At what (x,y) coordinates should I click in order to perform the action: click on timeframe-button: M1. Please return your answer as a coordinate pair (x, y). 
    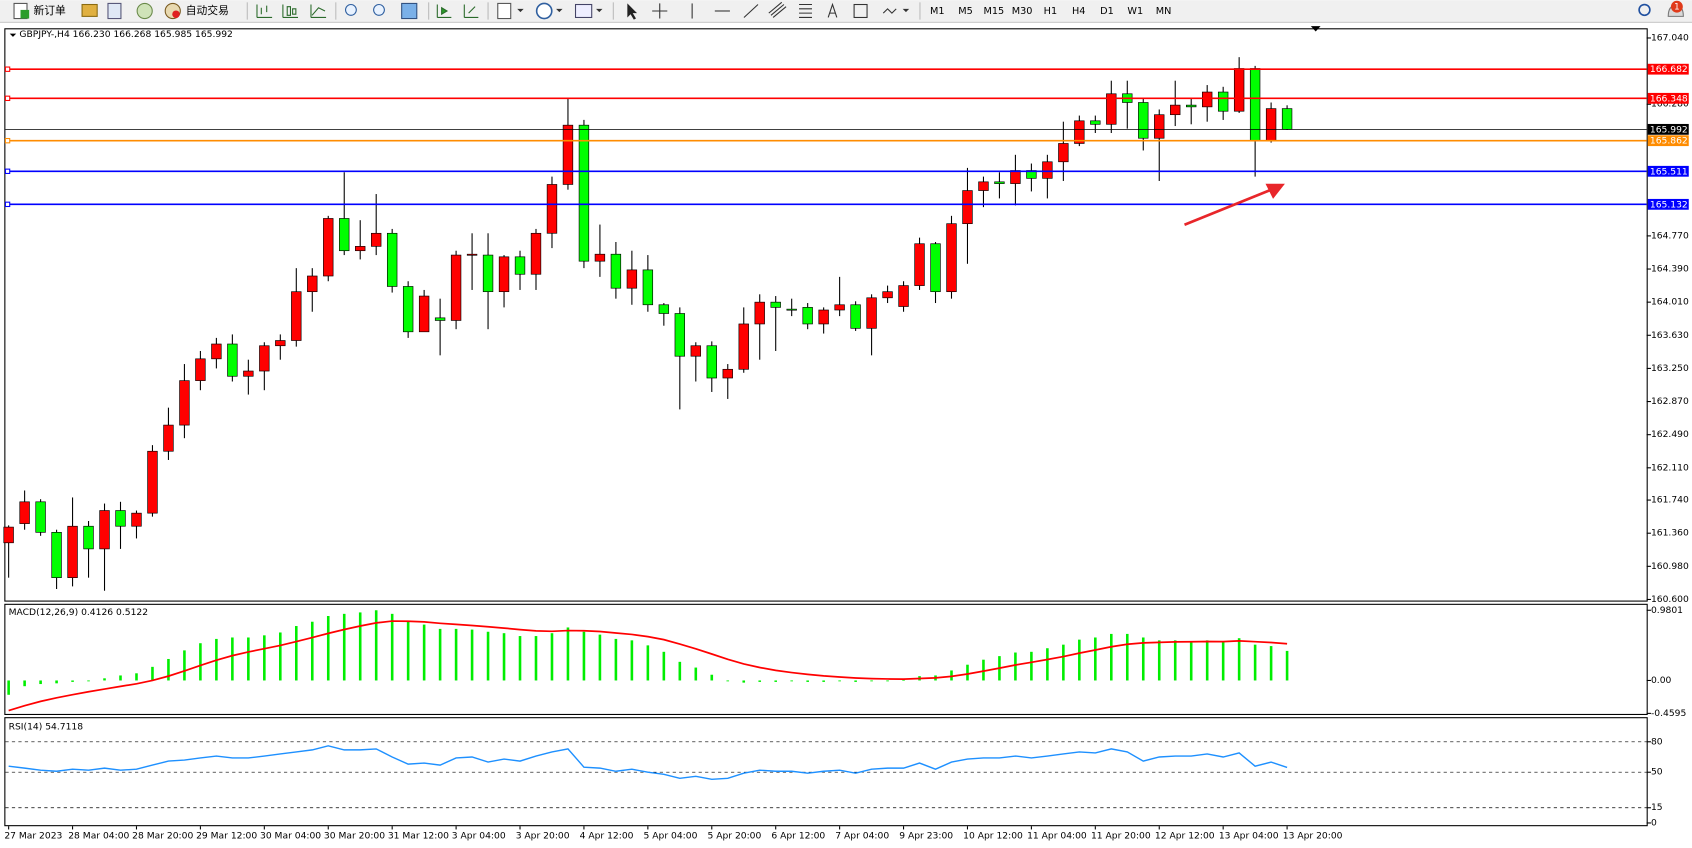
    Looking at the image, I should click on (937, 11).